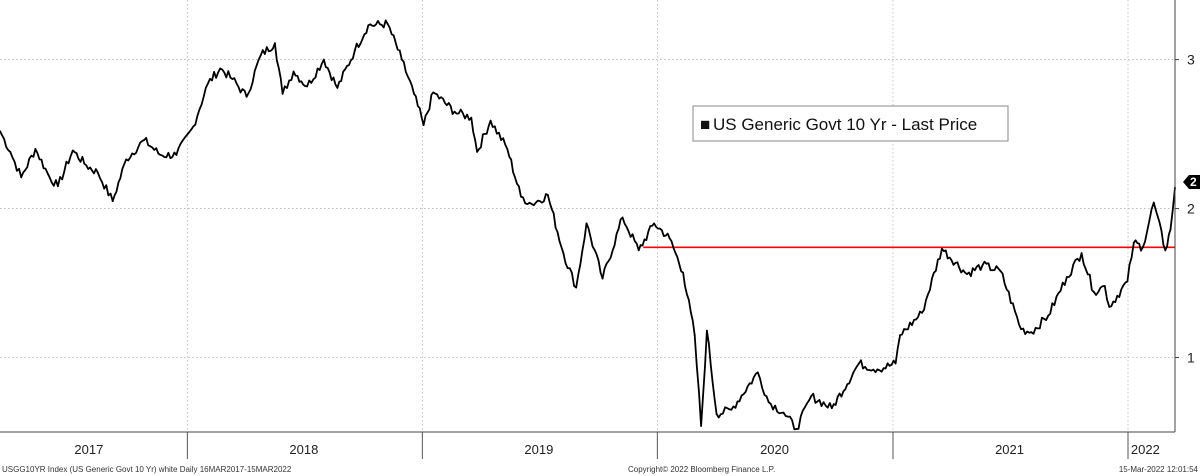  What do you see at coordinates (845, 124) in the screenshot?
I see `legend-label: US Generic Govt 10 Yr - Last Price` at bounding box center [845, 124].